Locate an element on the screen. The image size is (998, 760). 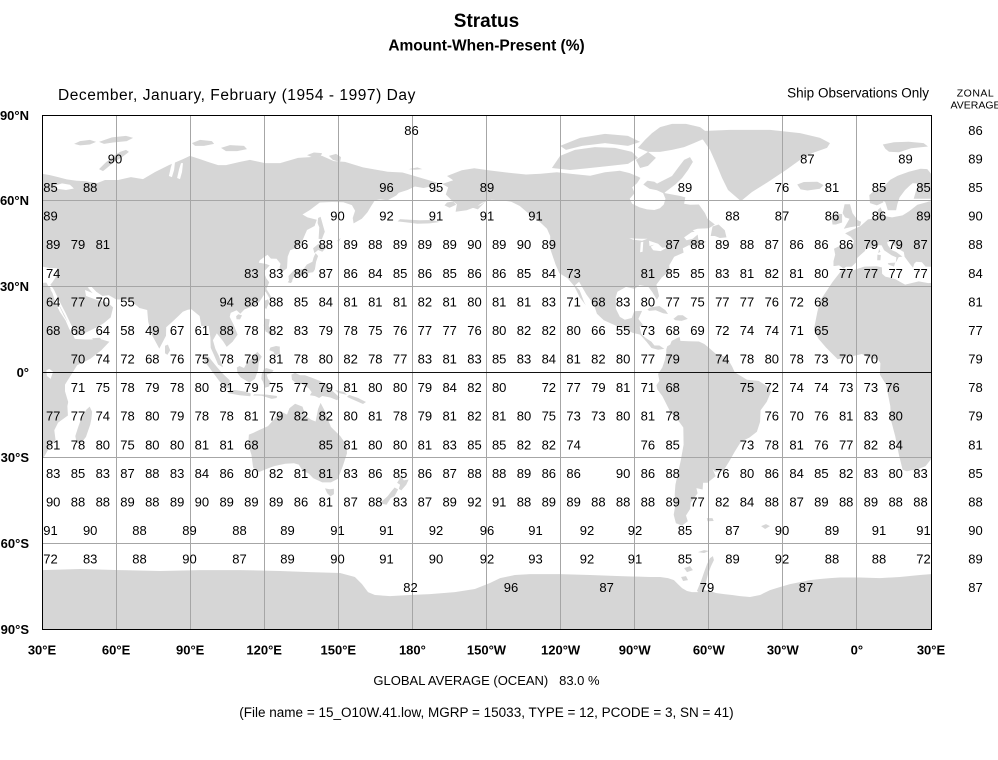
svg-text: 71 is located at coordinates (796, 330).